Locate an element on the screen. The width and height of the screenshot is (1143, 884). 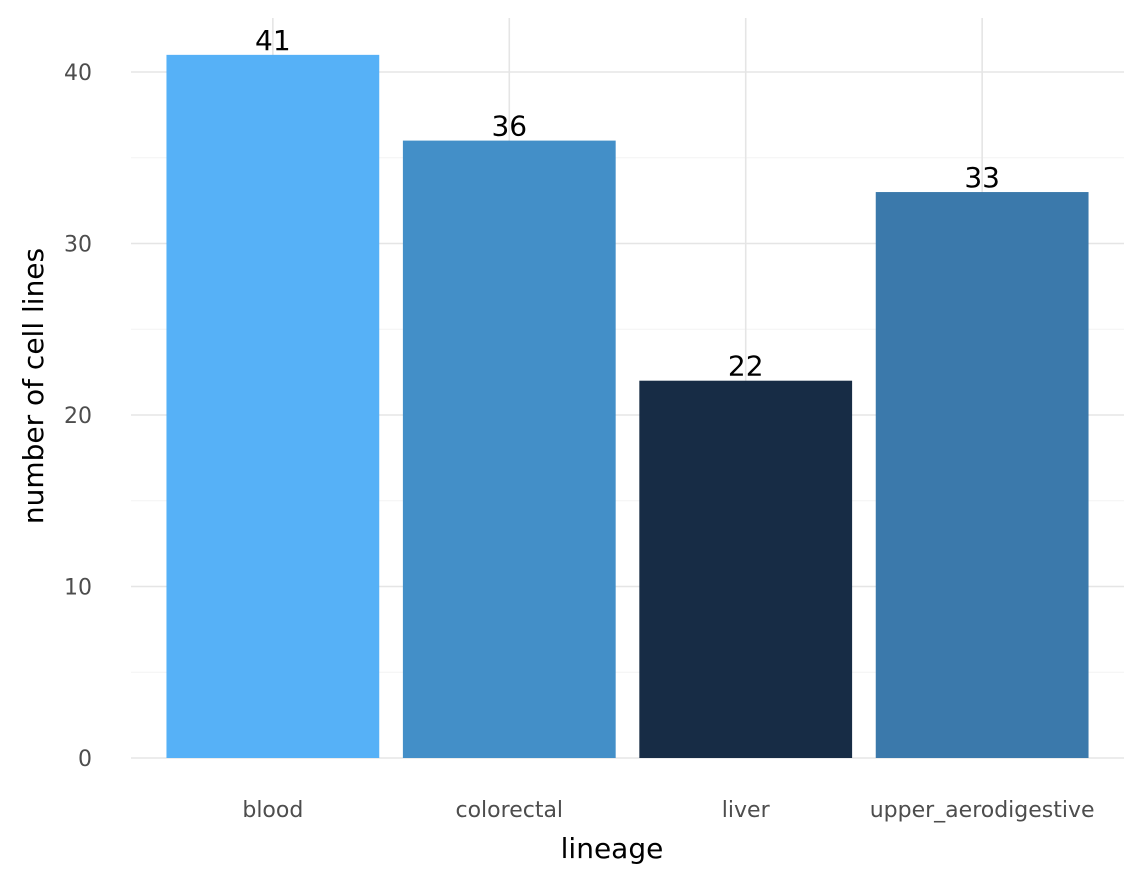
y-tick-label: 40 is located at coordinates (78, 73).